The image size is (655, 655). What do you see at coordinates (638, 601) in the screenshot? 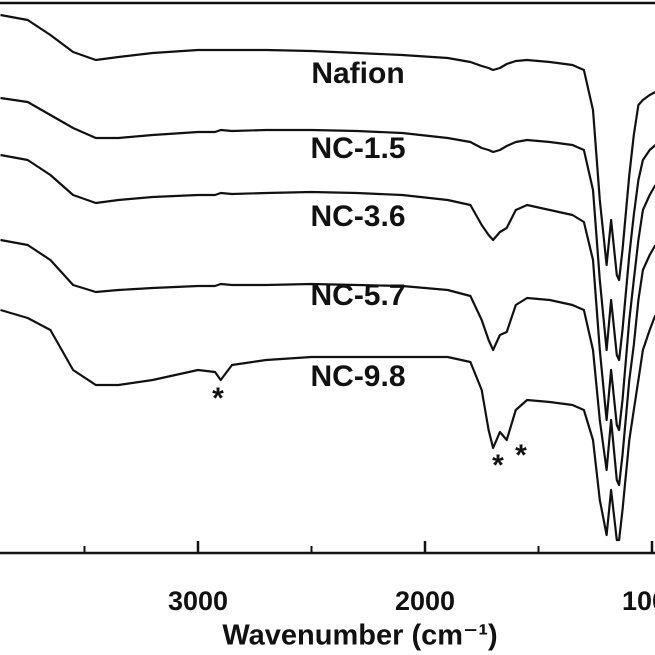
I see `x-tick-label: 1000` at bounding box center [638, 601].